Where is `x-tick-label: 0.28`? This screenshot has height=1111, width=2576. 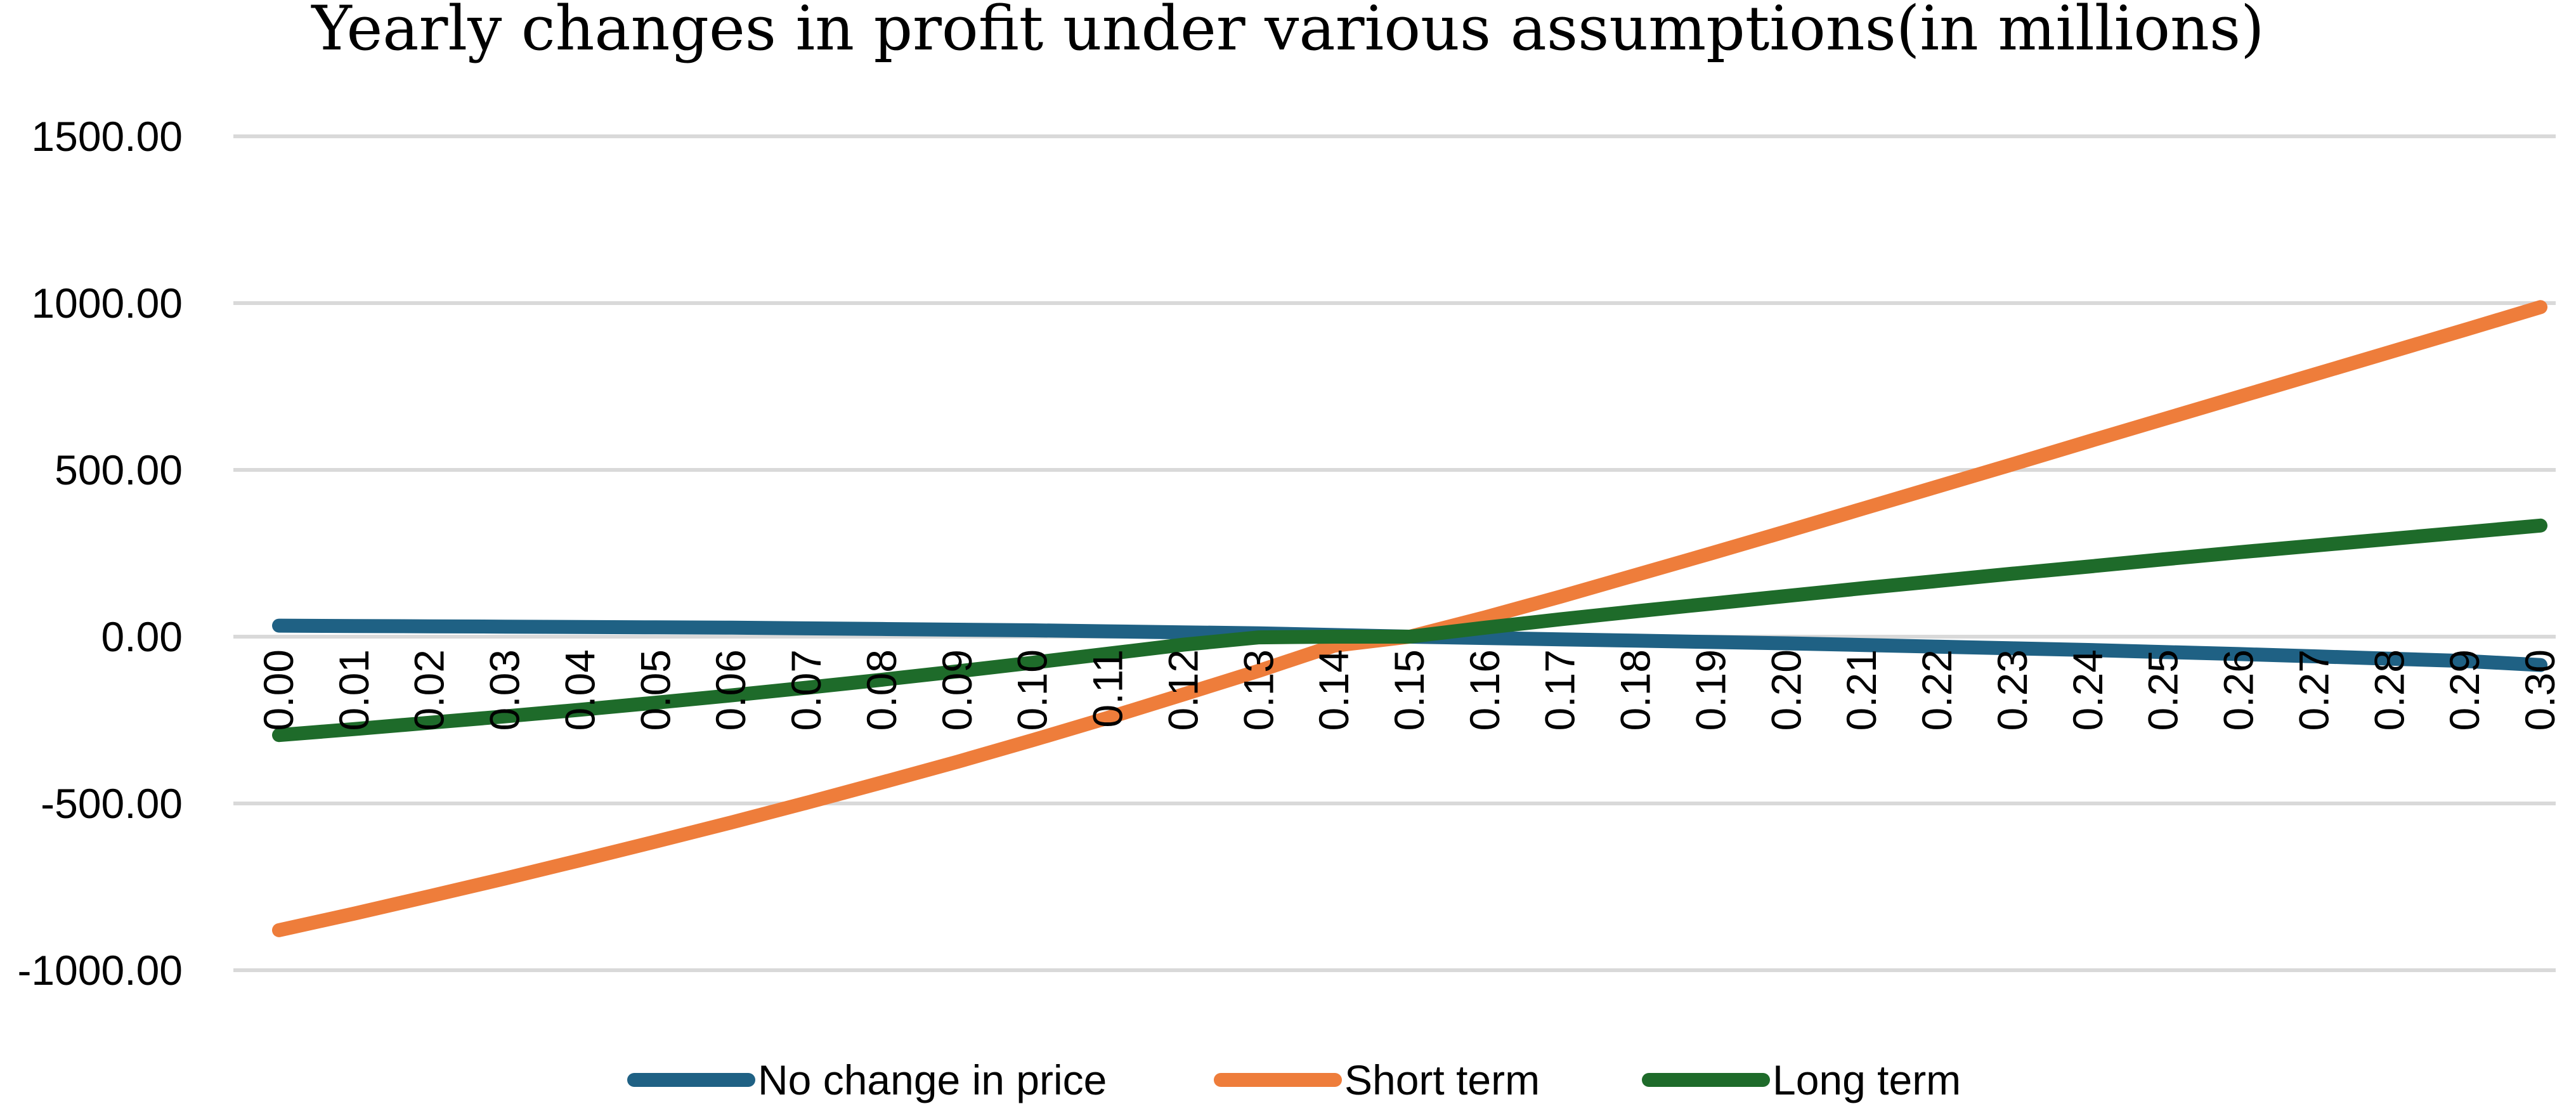
x-tick-label: 0.28 is located at coordinates (2388, 690).